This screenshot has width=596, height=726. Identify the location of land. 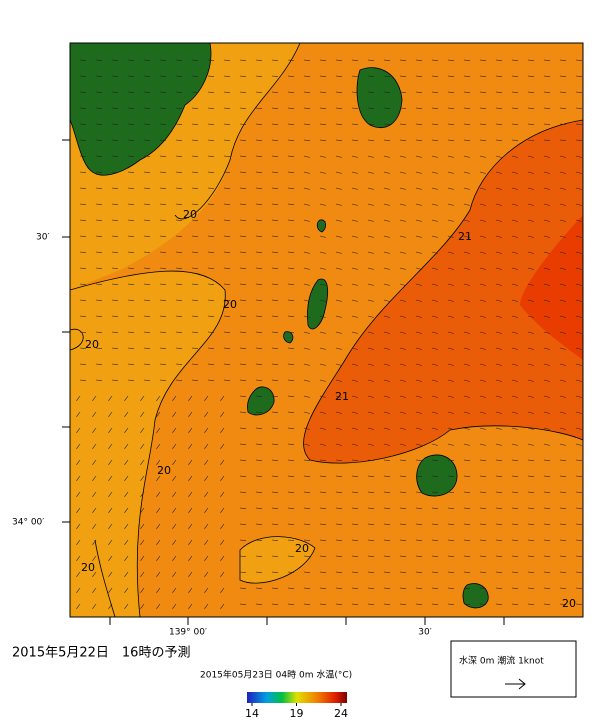
(379, 97).